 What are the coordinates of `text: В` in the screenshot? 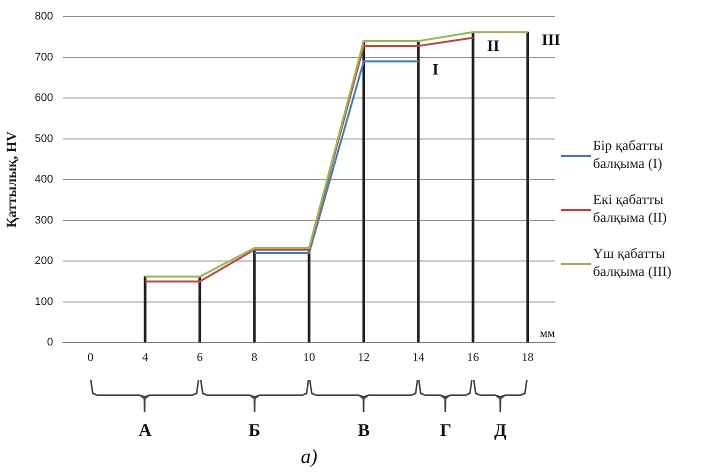 It's located at (363, 430).